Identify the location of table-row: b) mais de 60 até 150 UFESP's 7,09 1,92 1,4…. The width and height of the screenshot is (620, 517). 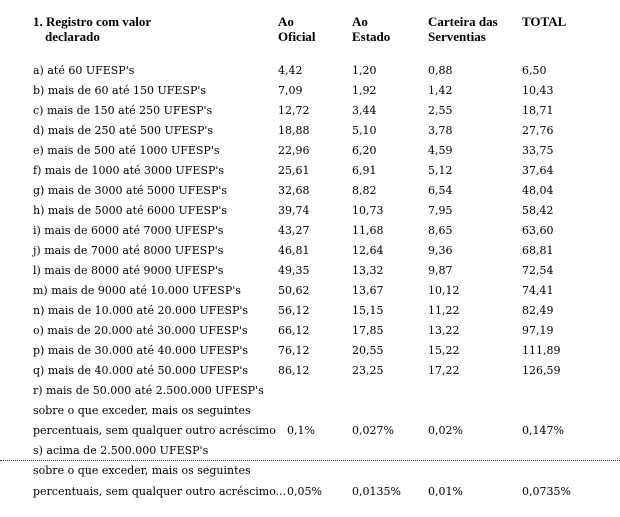
(310, 91).